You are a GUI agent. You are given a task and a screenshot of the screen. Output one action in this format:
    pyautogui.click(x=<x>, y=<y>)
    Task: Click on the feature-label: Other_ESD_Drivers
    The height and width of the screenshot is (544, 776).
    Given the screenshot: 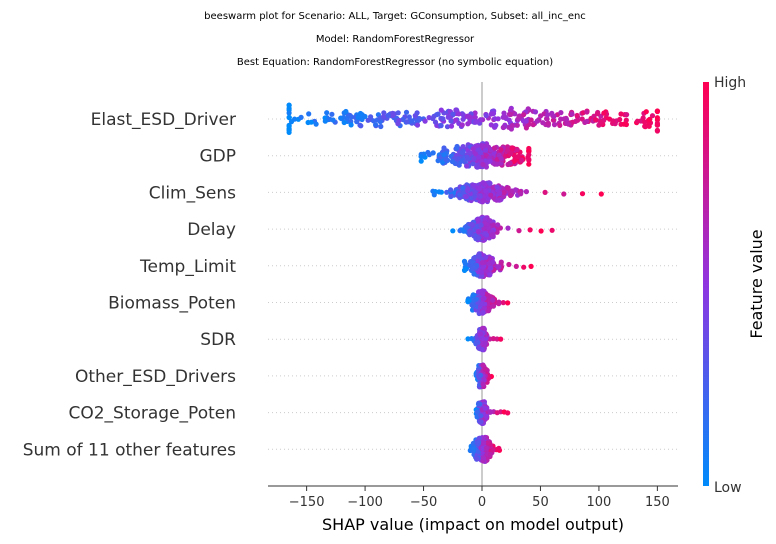 What is the action you would take?
    pyautogui.click(x=155, y=377)
    